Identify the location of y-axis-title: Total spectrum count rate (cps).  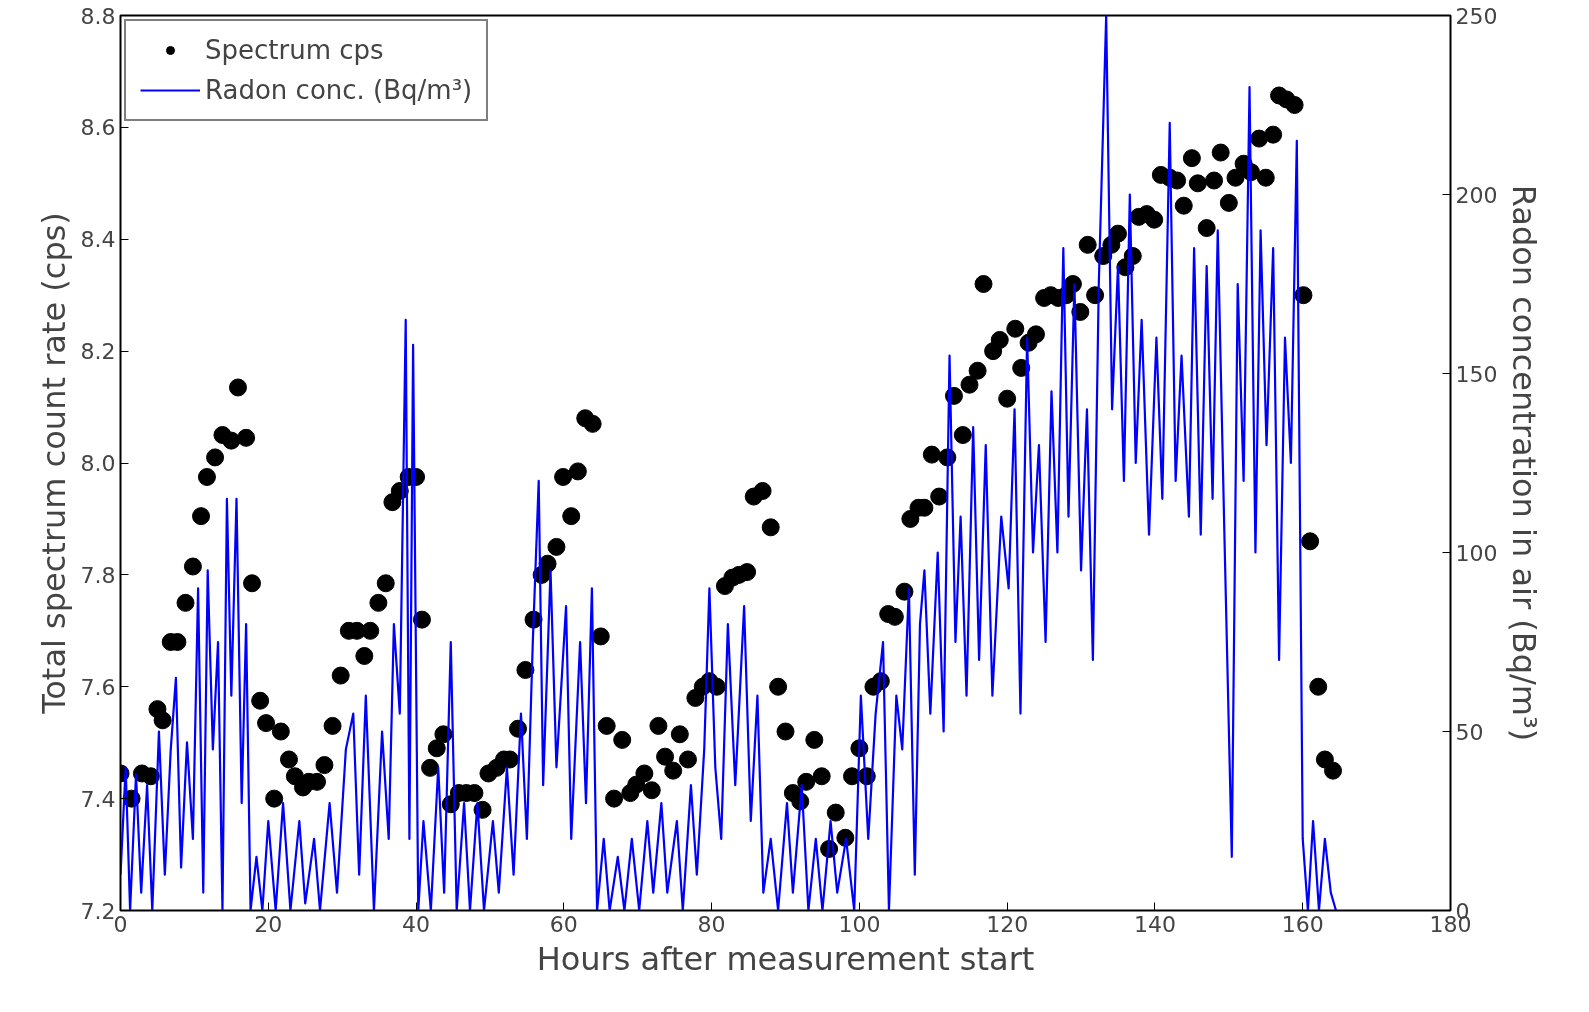
(53, 463).